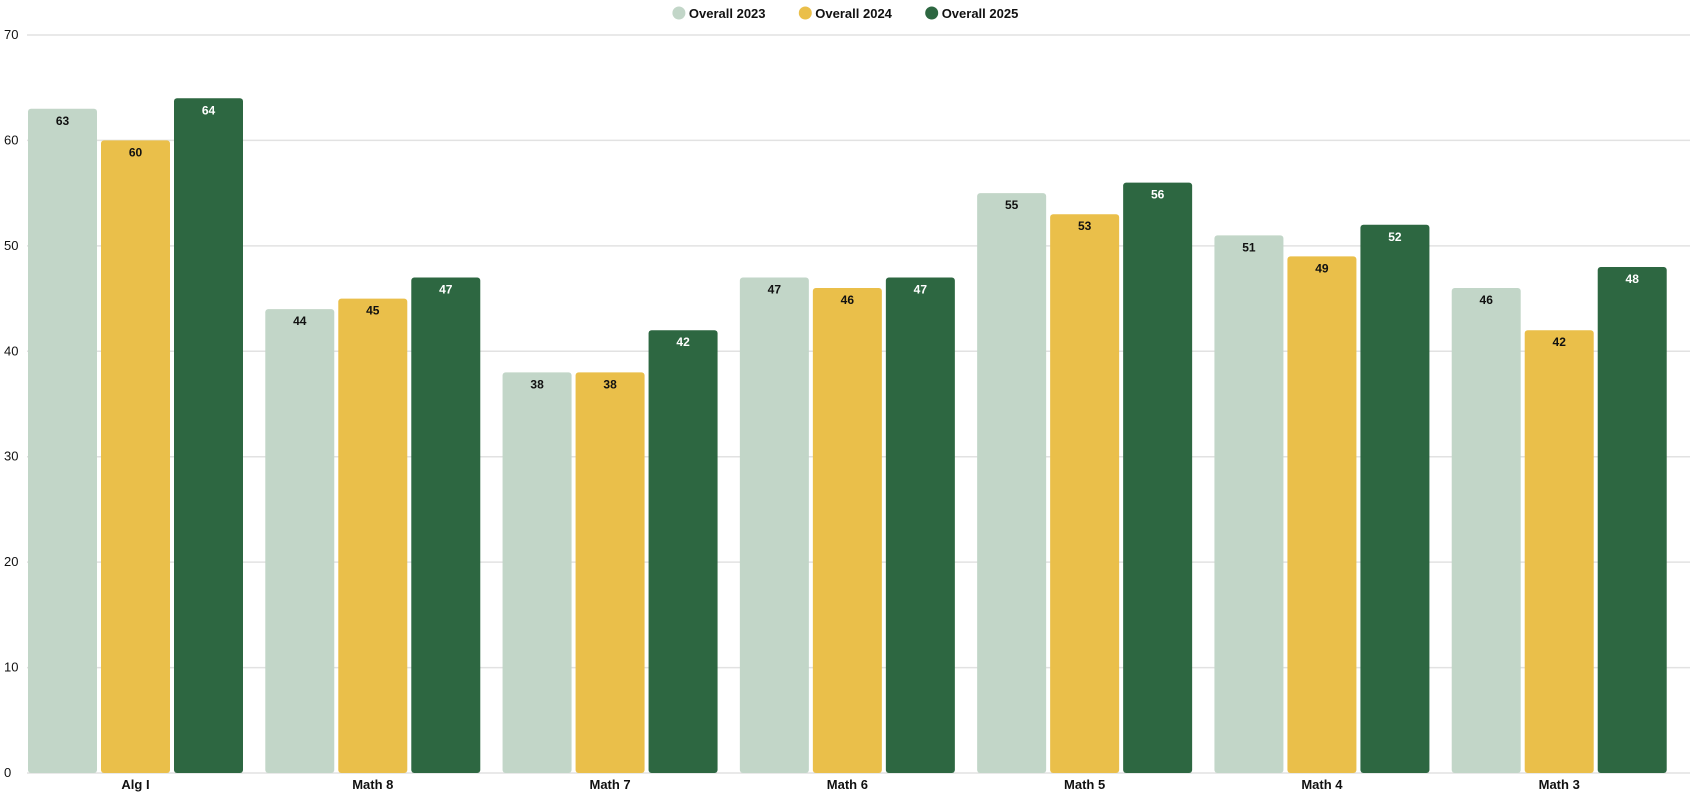 This screenshot has width=1697, height=808. I want to click on bar-value-label: 45, so click(373, 311).